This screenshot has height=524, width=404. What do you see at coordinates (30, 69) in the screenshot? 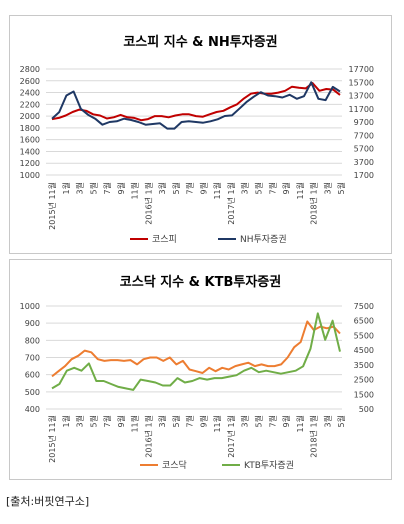
I see `y-left-tick-label: 2800` at bounding box center [30, 69].